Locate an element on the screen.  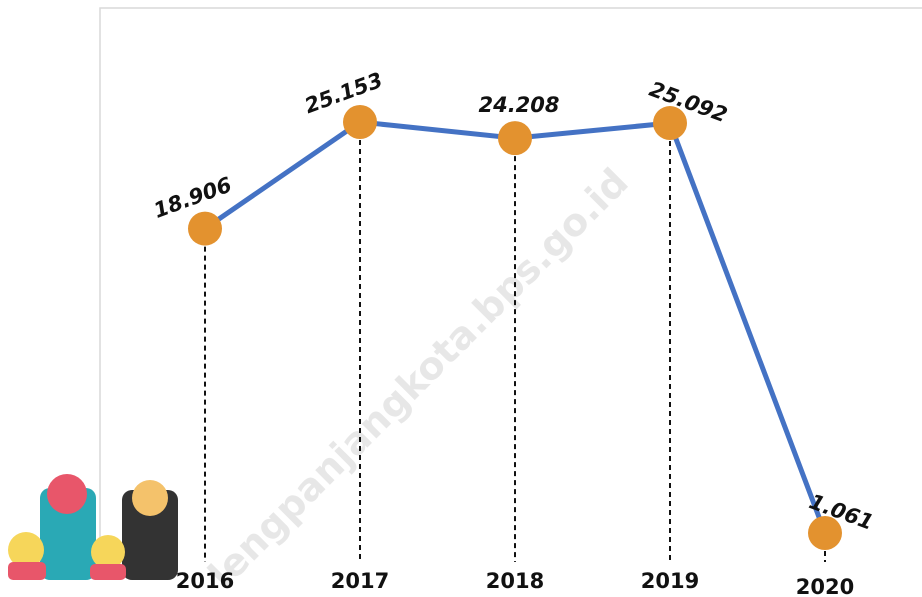
value-label: 25.153 is located at coordinates (343, 93).